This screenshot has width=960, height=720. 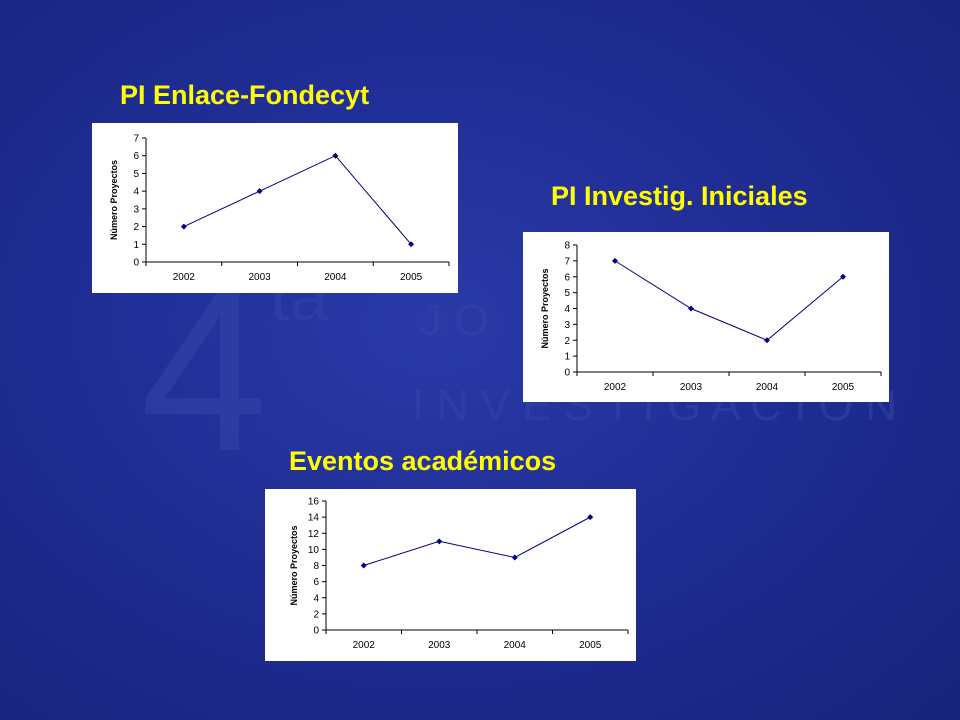 What do you see at coordinates (314, 550) in the screenshot?
I see `y-tick-label: 10` at bounding box center [314, 550].